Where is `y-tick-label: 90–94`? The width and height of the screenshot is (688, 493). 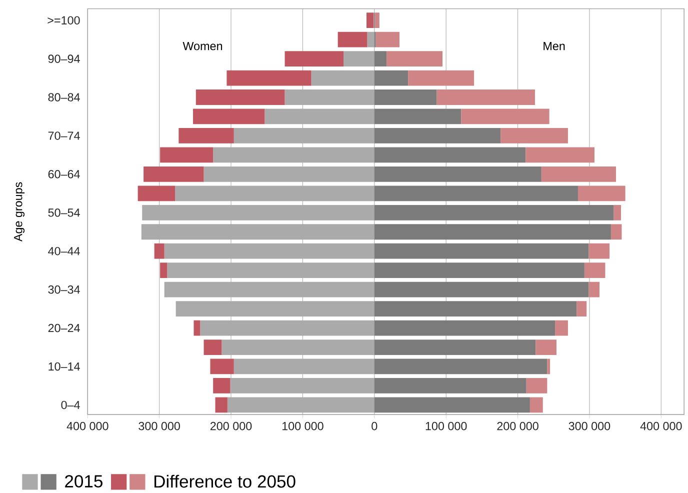 y-tick-label: 90–94 is located at coordinates (64, 58).